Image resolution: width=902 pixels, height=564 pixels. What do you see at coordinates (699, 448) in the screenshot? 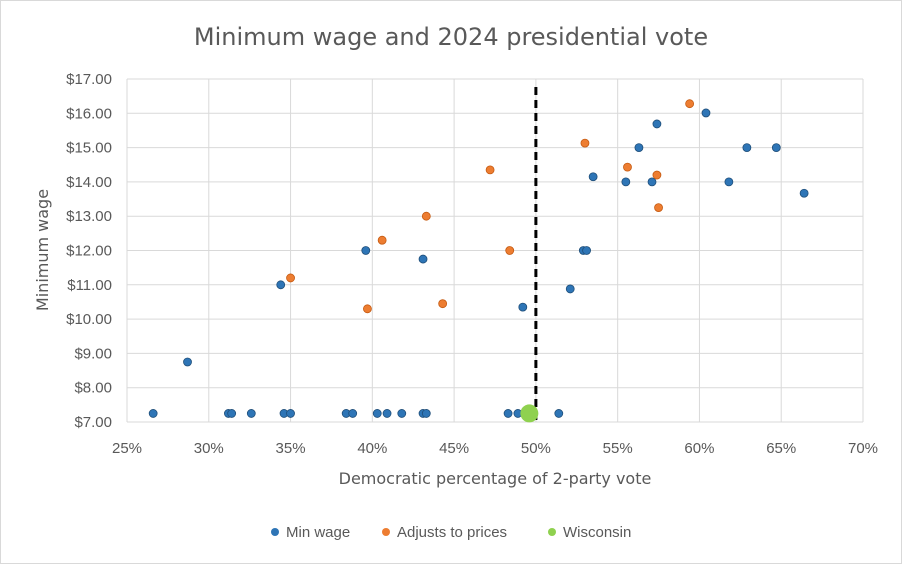
I see `x-tick-label: 60%` at bounding box center [699, 448].